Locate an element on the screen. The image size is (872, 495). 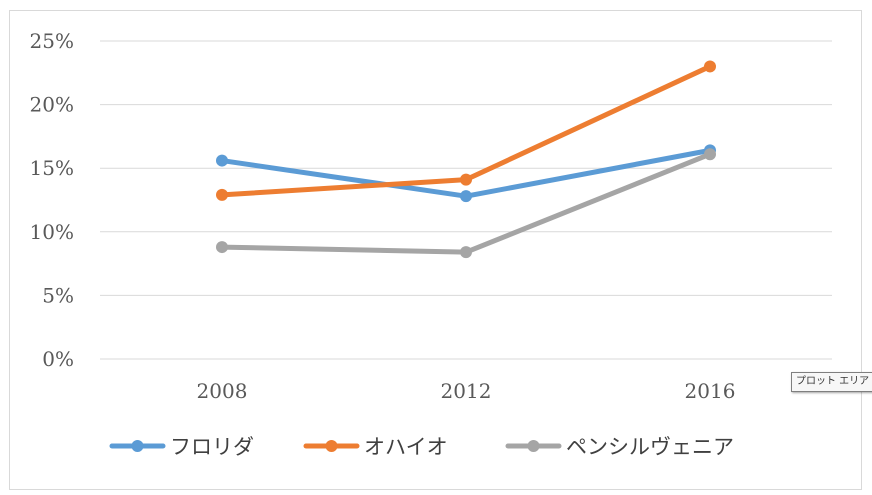
legend: フロリダ オハイオ ペンシルヴェニア is located at coordinates (421, 447).